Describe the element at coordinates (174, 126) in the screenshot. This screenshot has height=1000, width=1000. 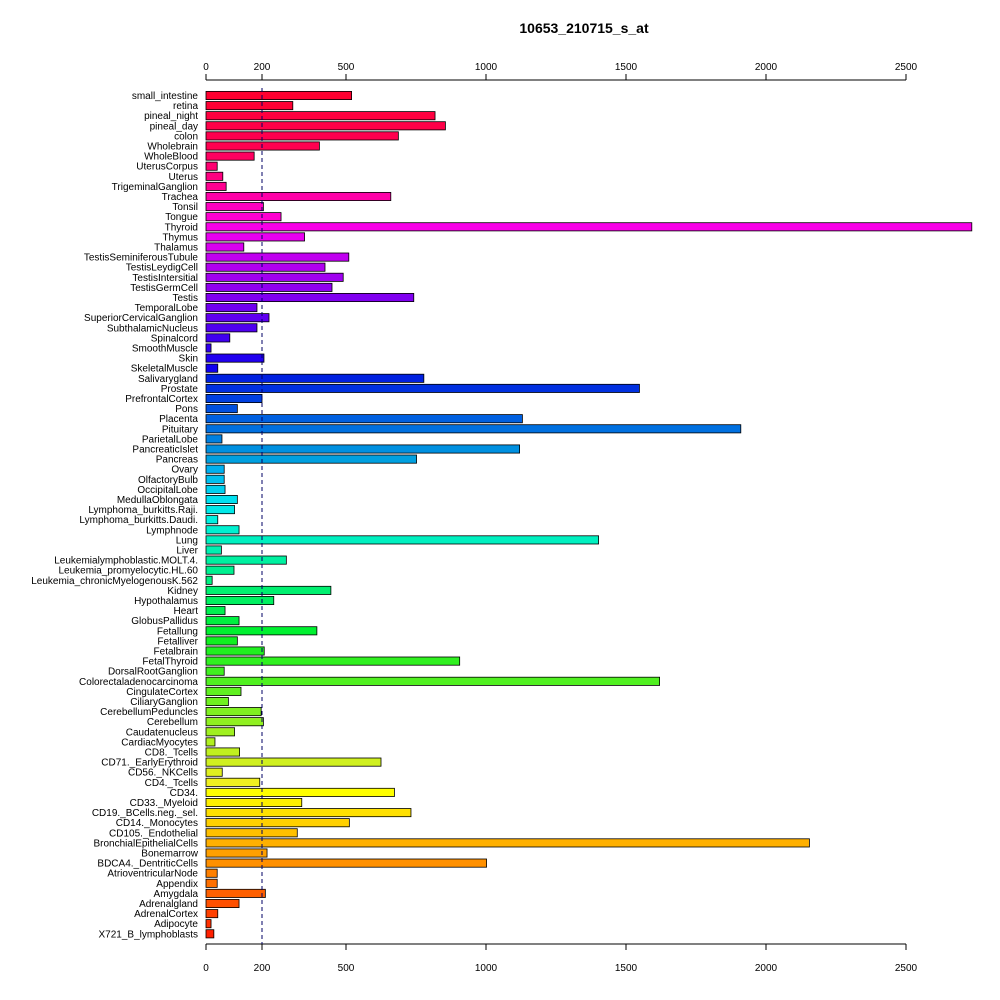
I see `category-label: pineal_day` at that location.